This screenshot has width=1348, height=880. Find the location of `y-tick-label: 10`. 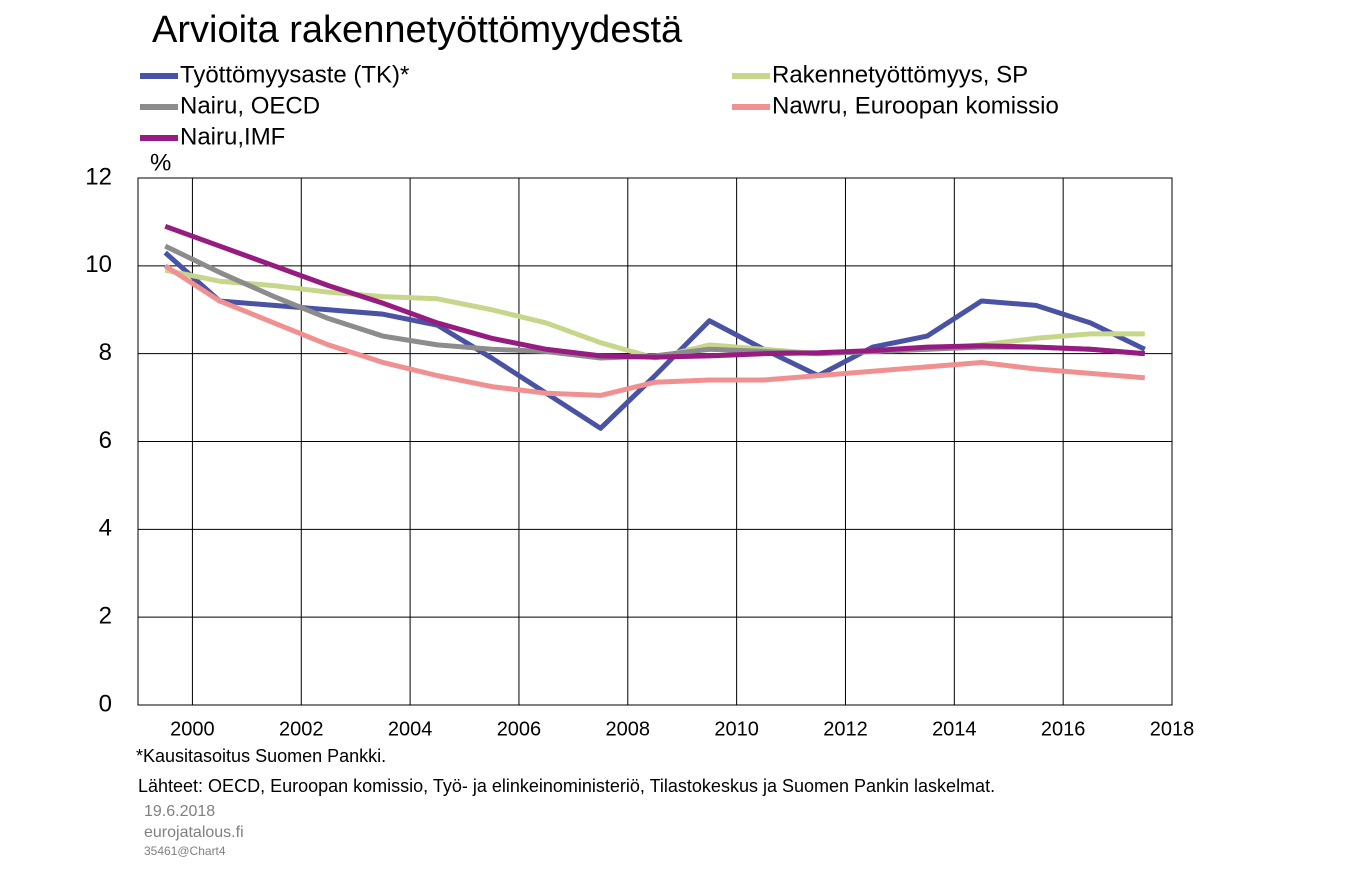

y-tick-label: 10 is located at coordinates (98, 264).